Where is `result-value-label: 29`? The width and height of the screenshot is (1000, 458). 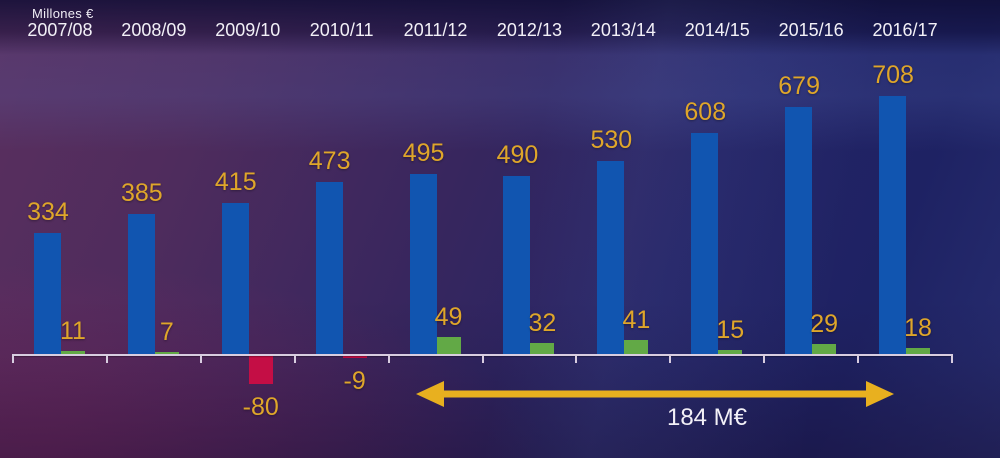
result-value-label: 29 is located at coordinates (824, 324).